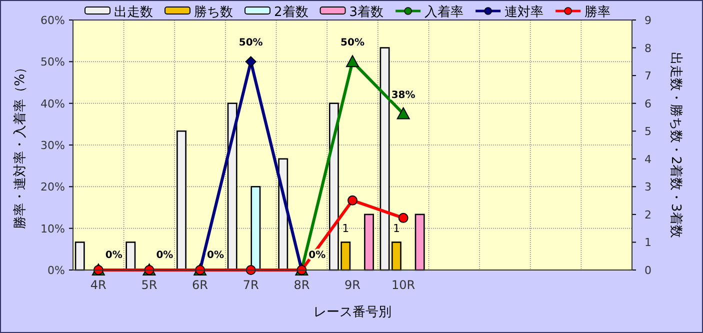  What do you see at coordinates (52, 62) in the screenshot?
I see `y-tick-label: 50%` at bounding box center [52, 62].